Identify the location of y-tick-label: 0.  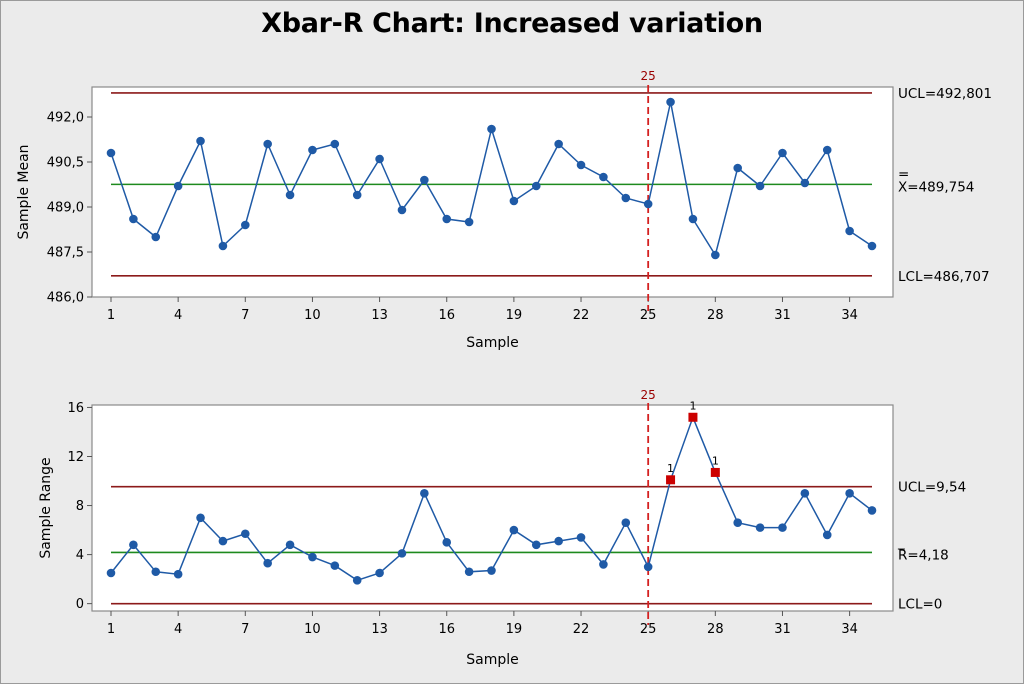
(80, 604).